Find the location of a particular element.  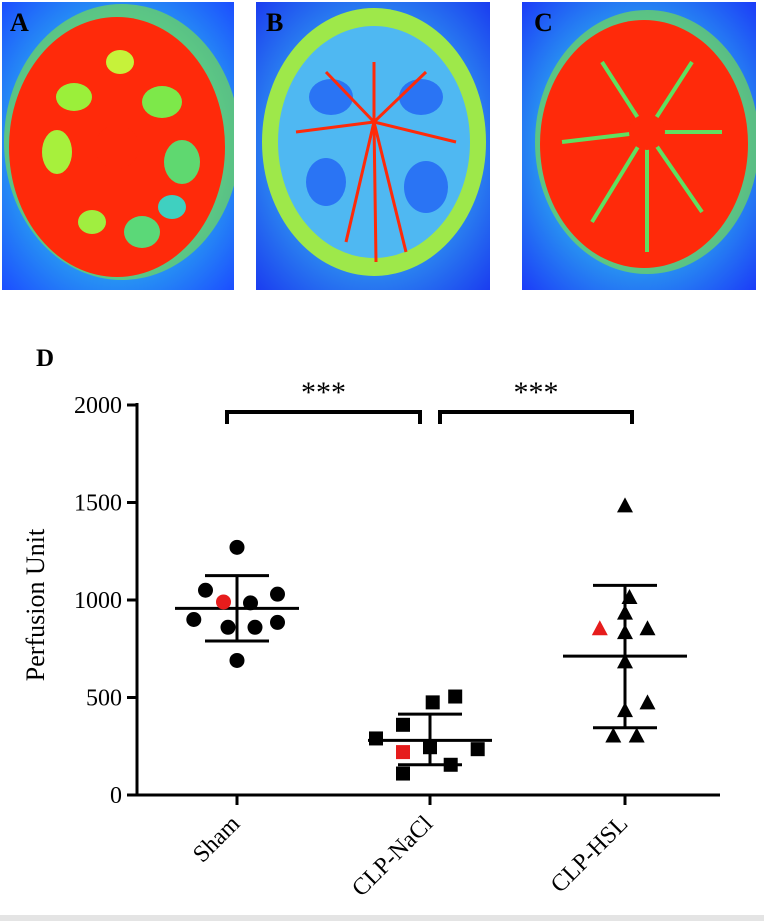

x-category-label: Sham is located at coordinates (216, 839).